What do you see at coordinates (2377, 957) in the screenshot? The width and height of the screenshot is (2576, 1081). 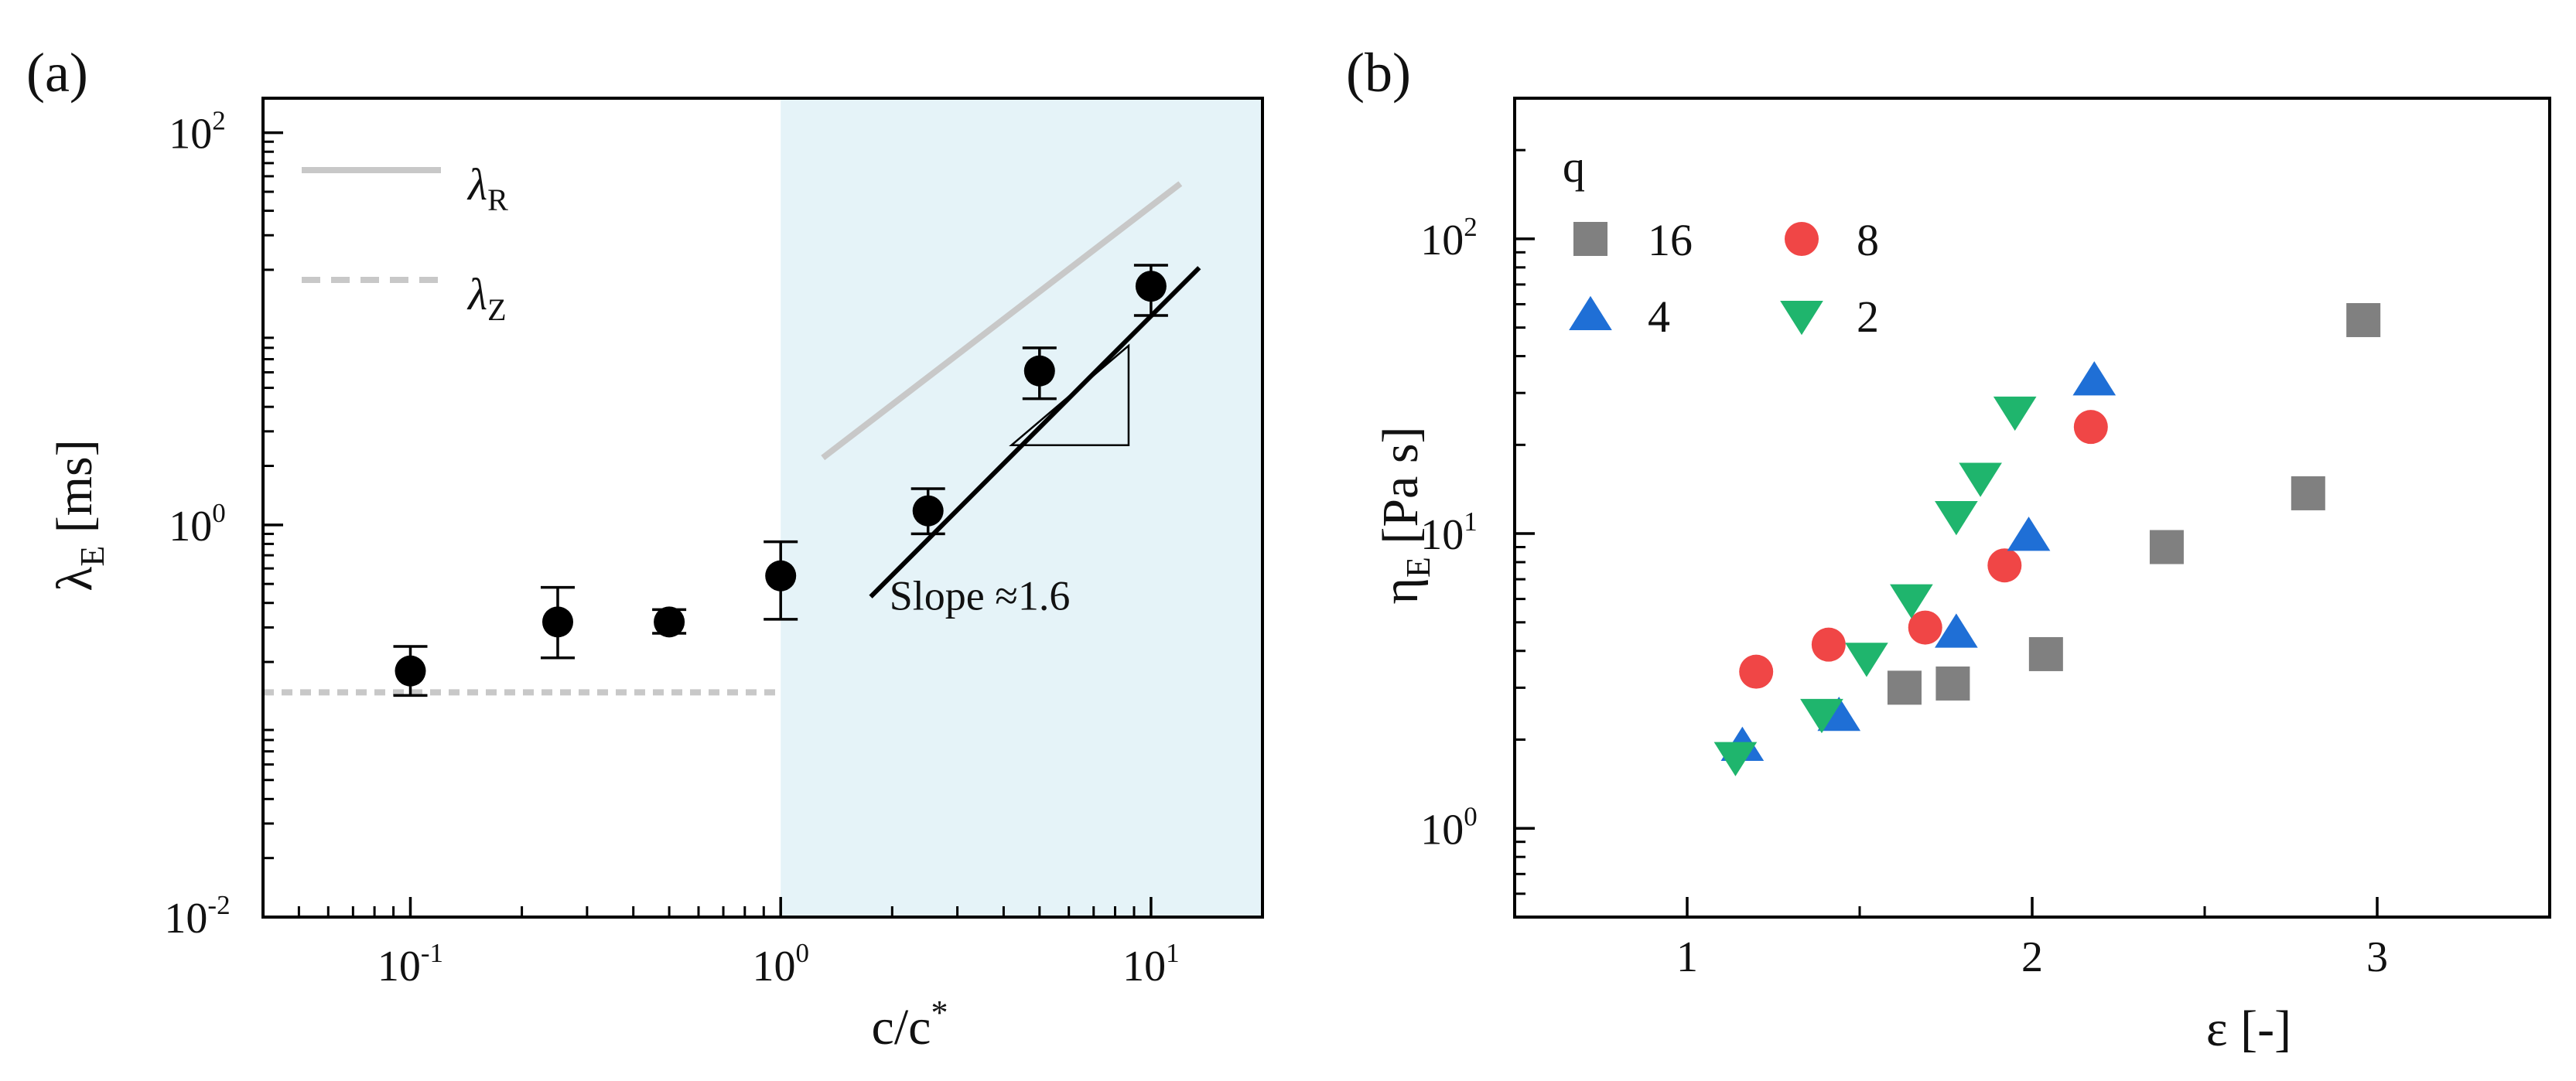 I see `x-tick-label: 3` at bounding box center [2377, 957].